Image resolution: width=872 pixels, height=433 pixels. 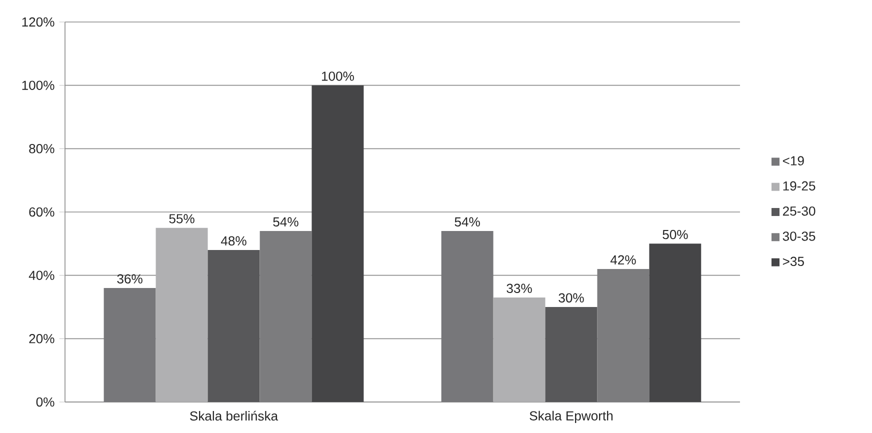 What do you see at coordinates (799, 186) in the screenshot?
I see `legend-label: 19-25` at bounding box center [799, 186].